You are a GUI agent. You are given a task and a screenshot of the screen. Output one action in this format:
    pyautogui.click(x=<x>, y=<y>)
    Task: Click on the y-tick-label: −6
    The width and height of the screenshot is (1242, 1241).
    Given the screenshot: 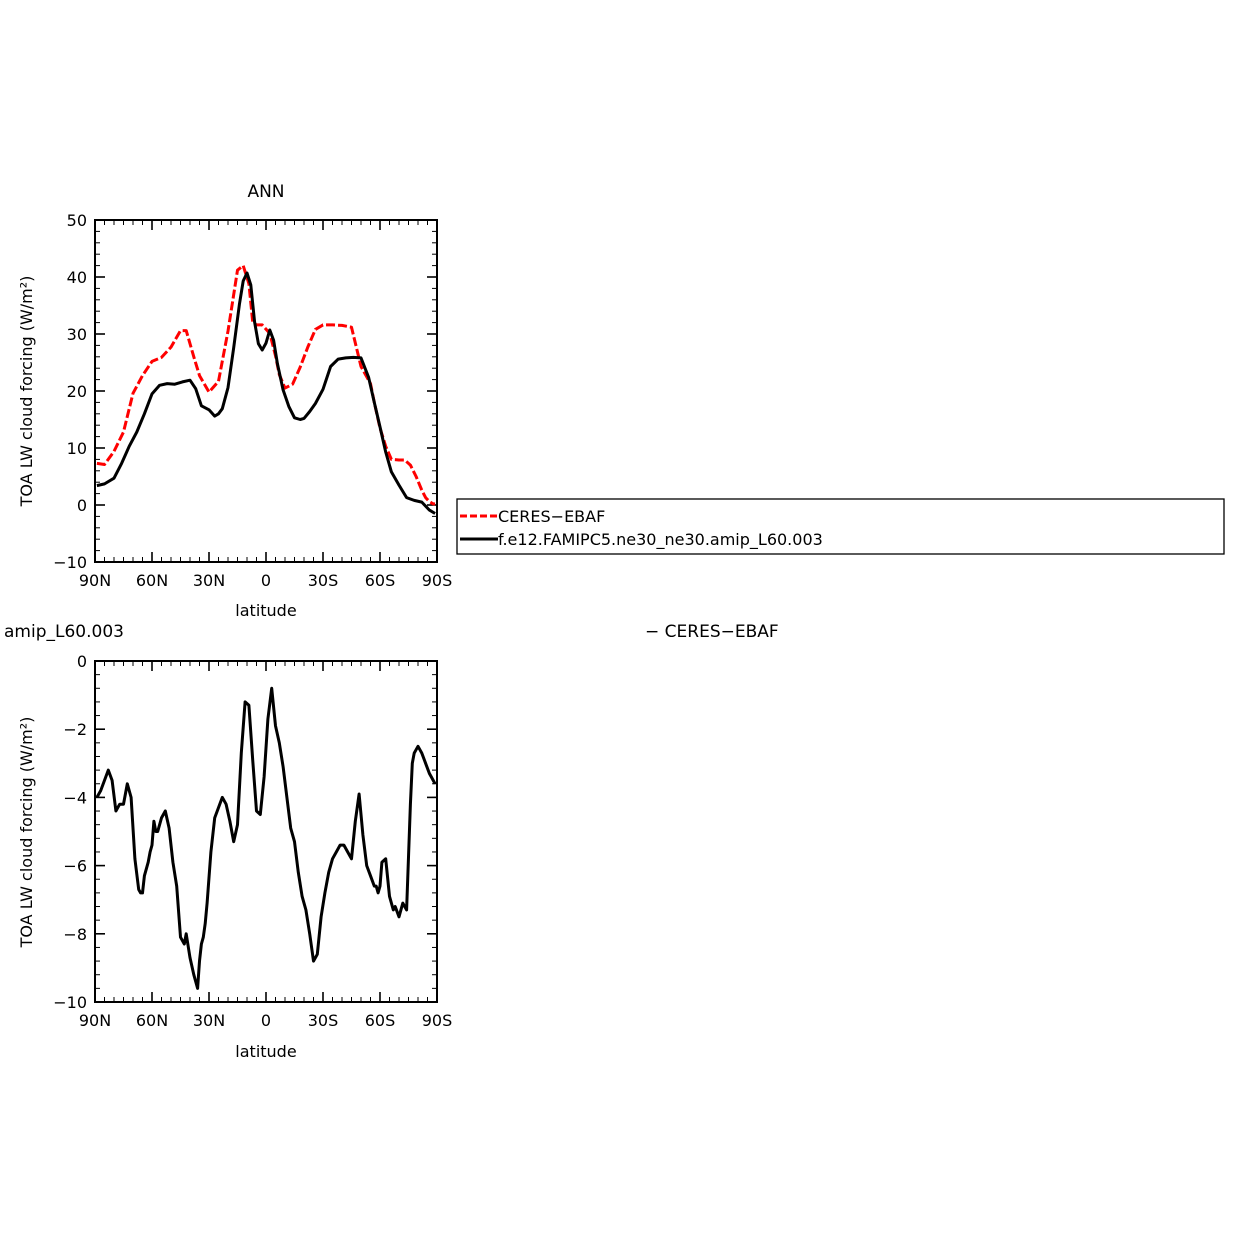 What is the action you would take?
    pyautogui.click(x=75, y=866)
    